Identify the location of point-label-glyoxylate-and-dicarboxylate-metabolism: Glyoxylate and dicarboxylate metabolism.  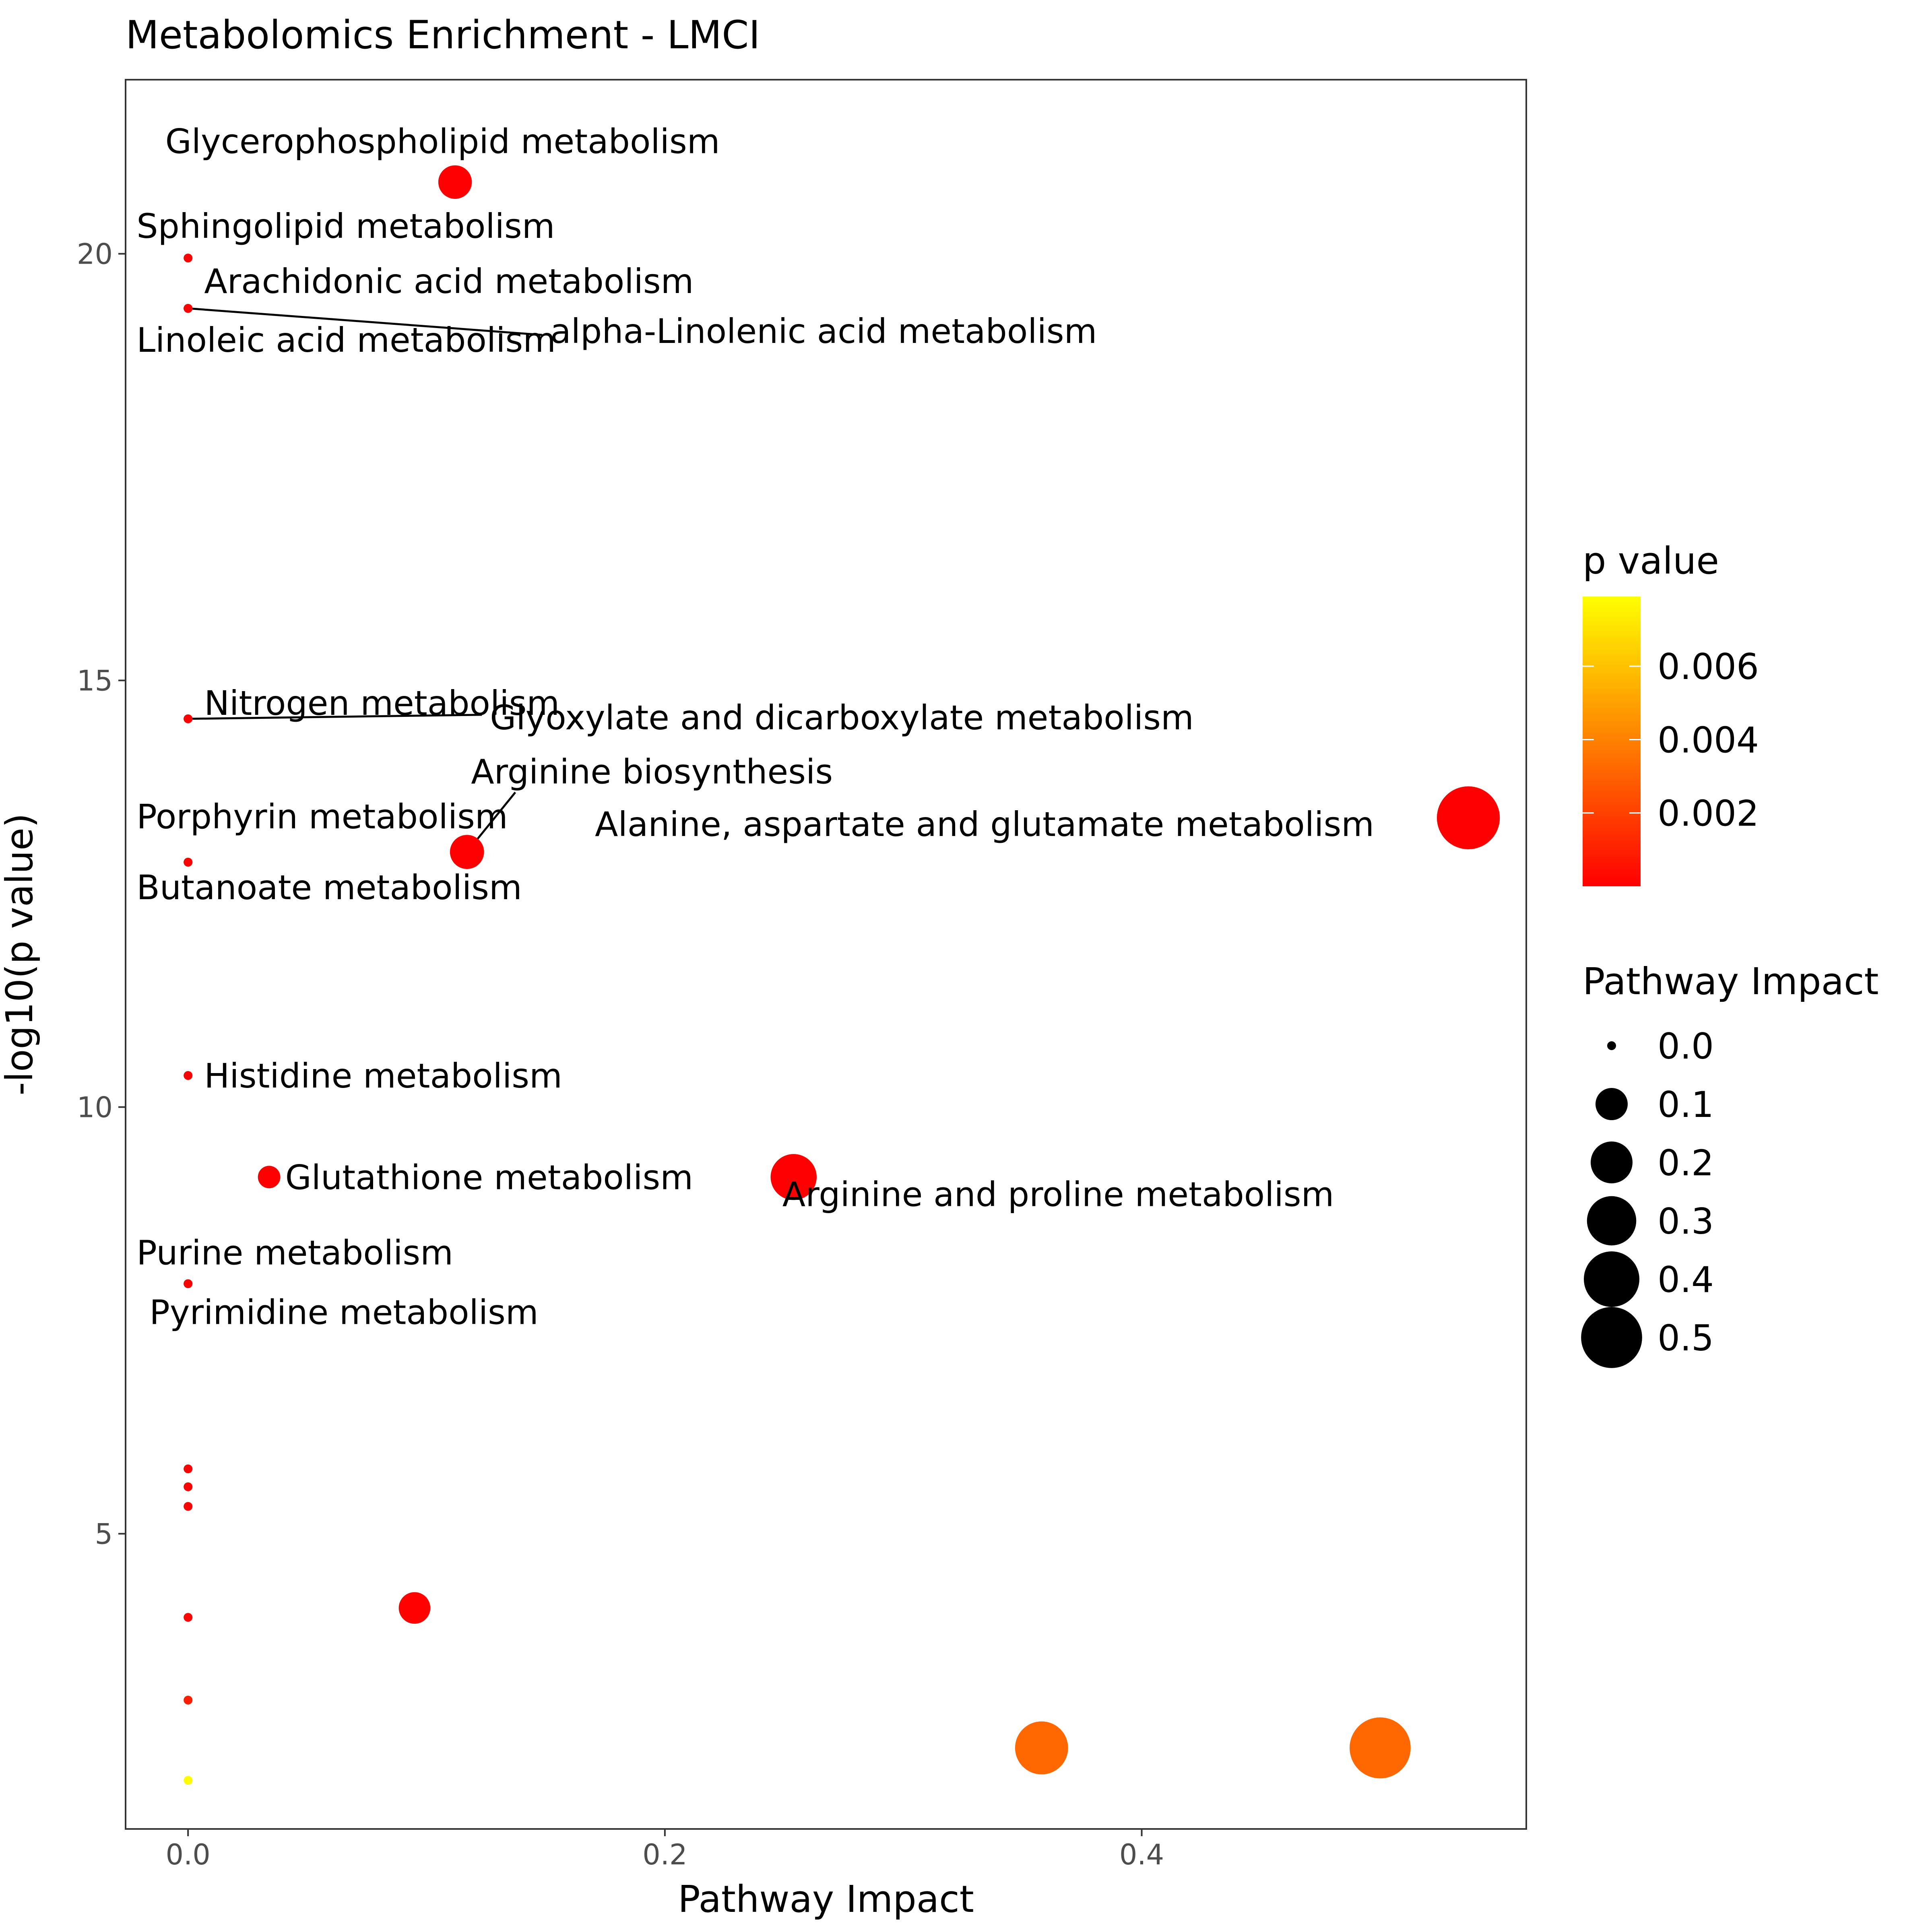
(842, 717).